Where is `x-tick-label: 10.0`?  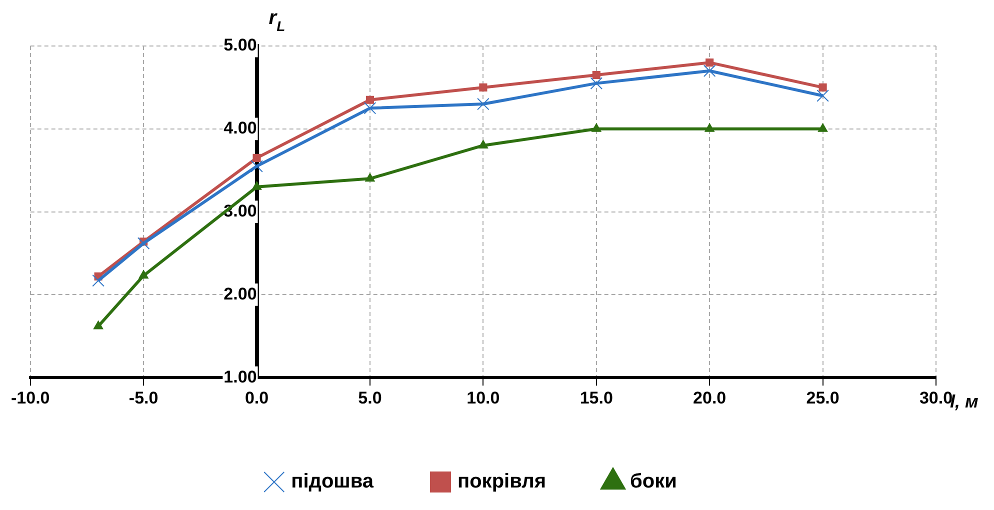 x-tick-label: 10.0 is located at coordinates (483, 398).